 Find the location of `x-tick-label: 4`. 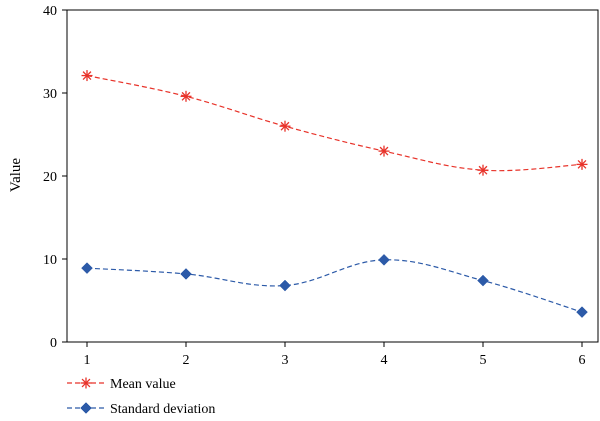

x-tick-label: 4 is located at coordinates (384, 360).